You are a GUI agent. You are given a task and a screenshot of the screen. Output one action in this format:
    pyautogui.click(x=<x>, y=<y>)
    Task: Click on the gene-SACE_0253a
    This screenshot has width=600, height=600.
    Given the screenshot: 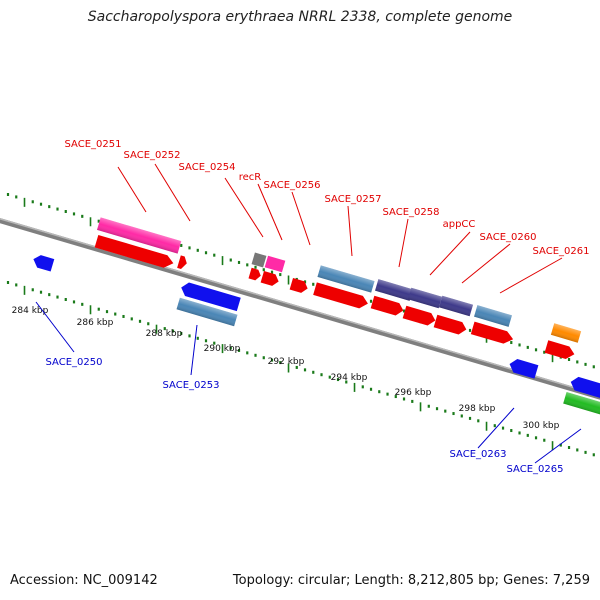 What is the action you would take?
    pyautogui.click(x=210, y=296)
    